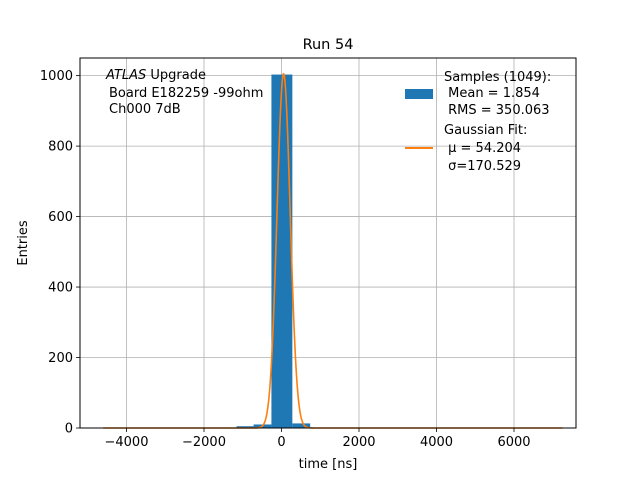  Describe the element at coordinates (281, 442) in the screenshot. I see `x-tick-label: 0` at that location.